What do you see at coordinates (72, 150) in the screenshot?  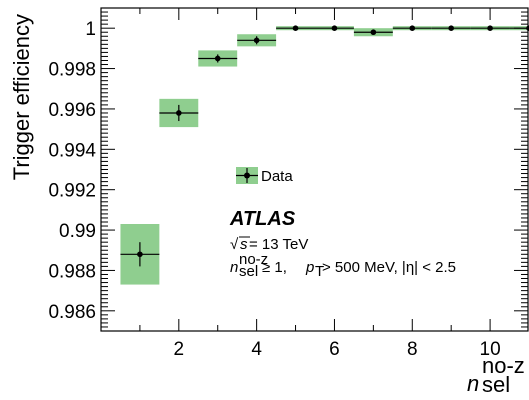 I see `y-tick-label: 0.994` at bounding box center [72, 150].